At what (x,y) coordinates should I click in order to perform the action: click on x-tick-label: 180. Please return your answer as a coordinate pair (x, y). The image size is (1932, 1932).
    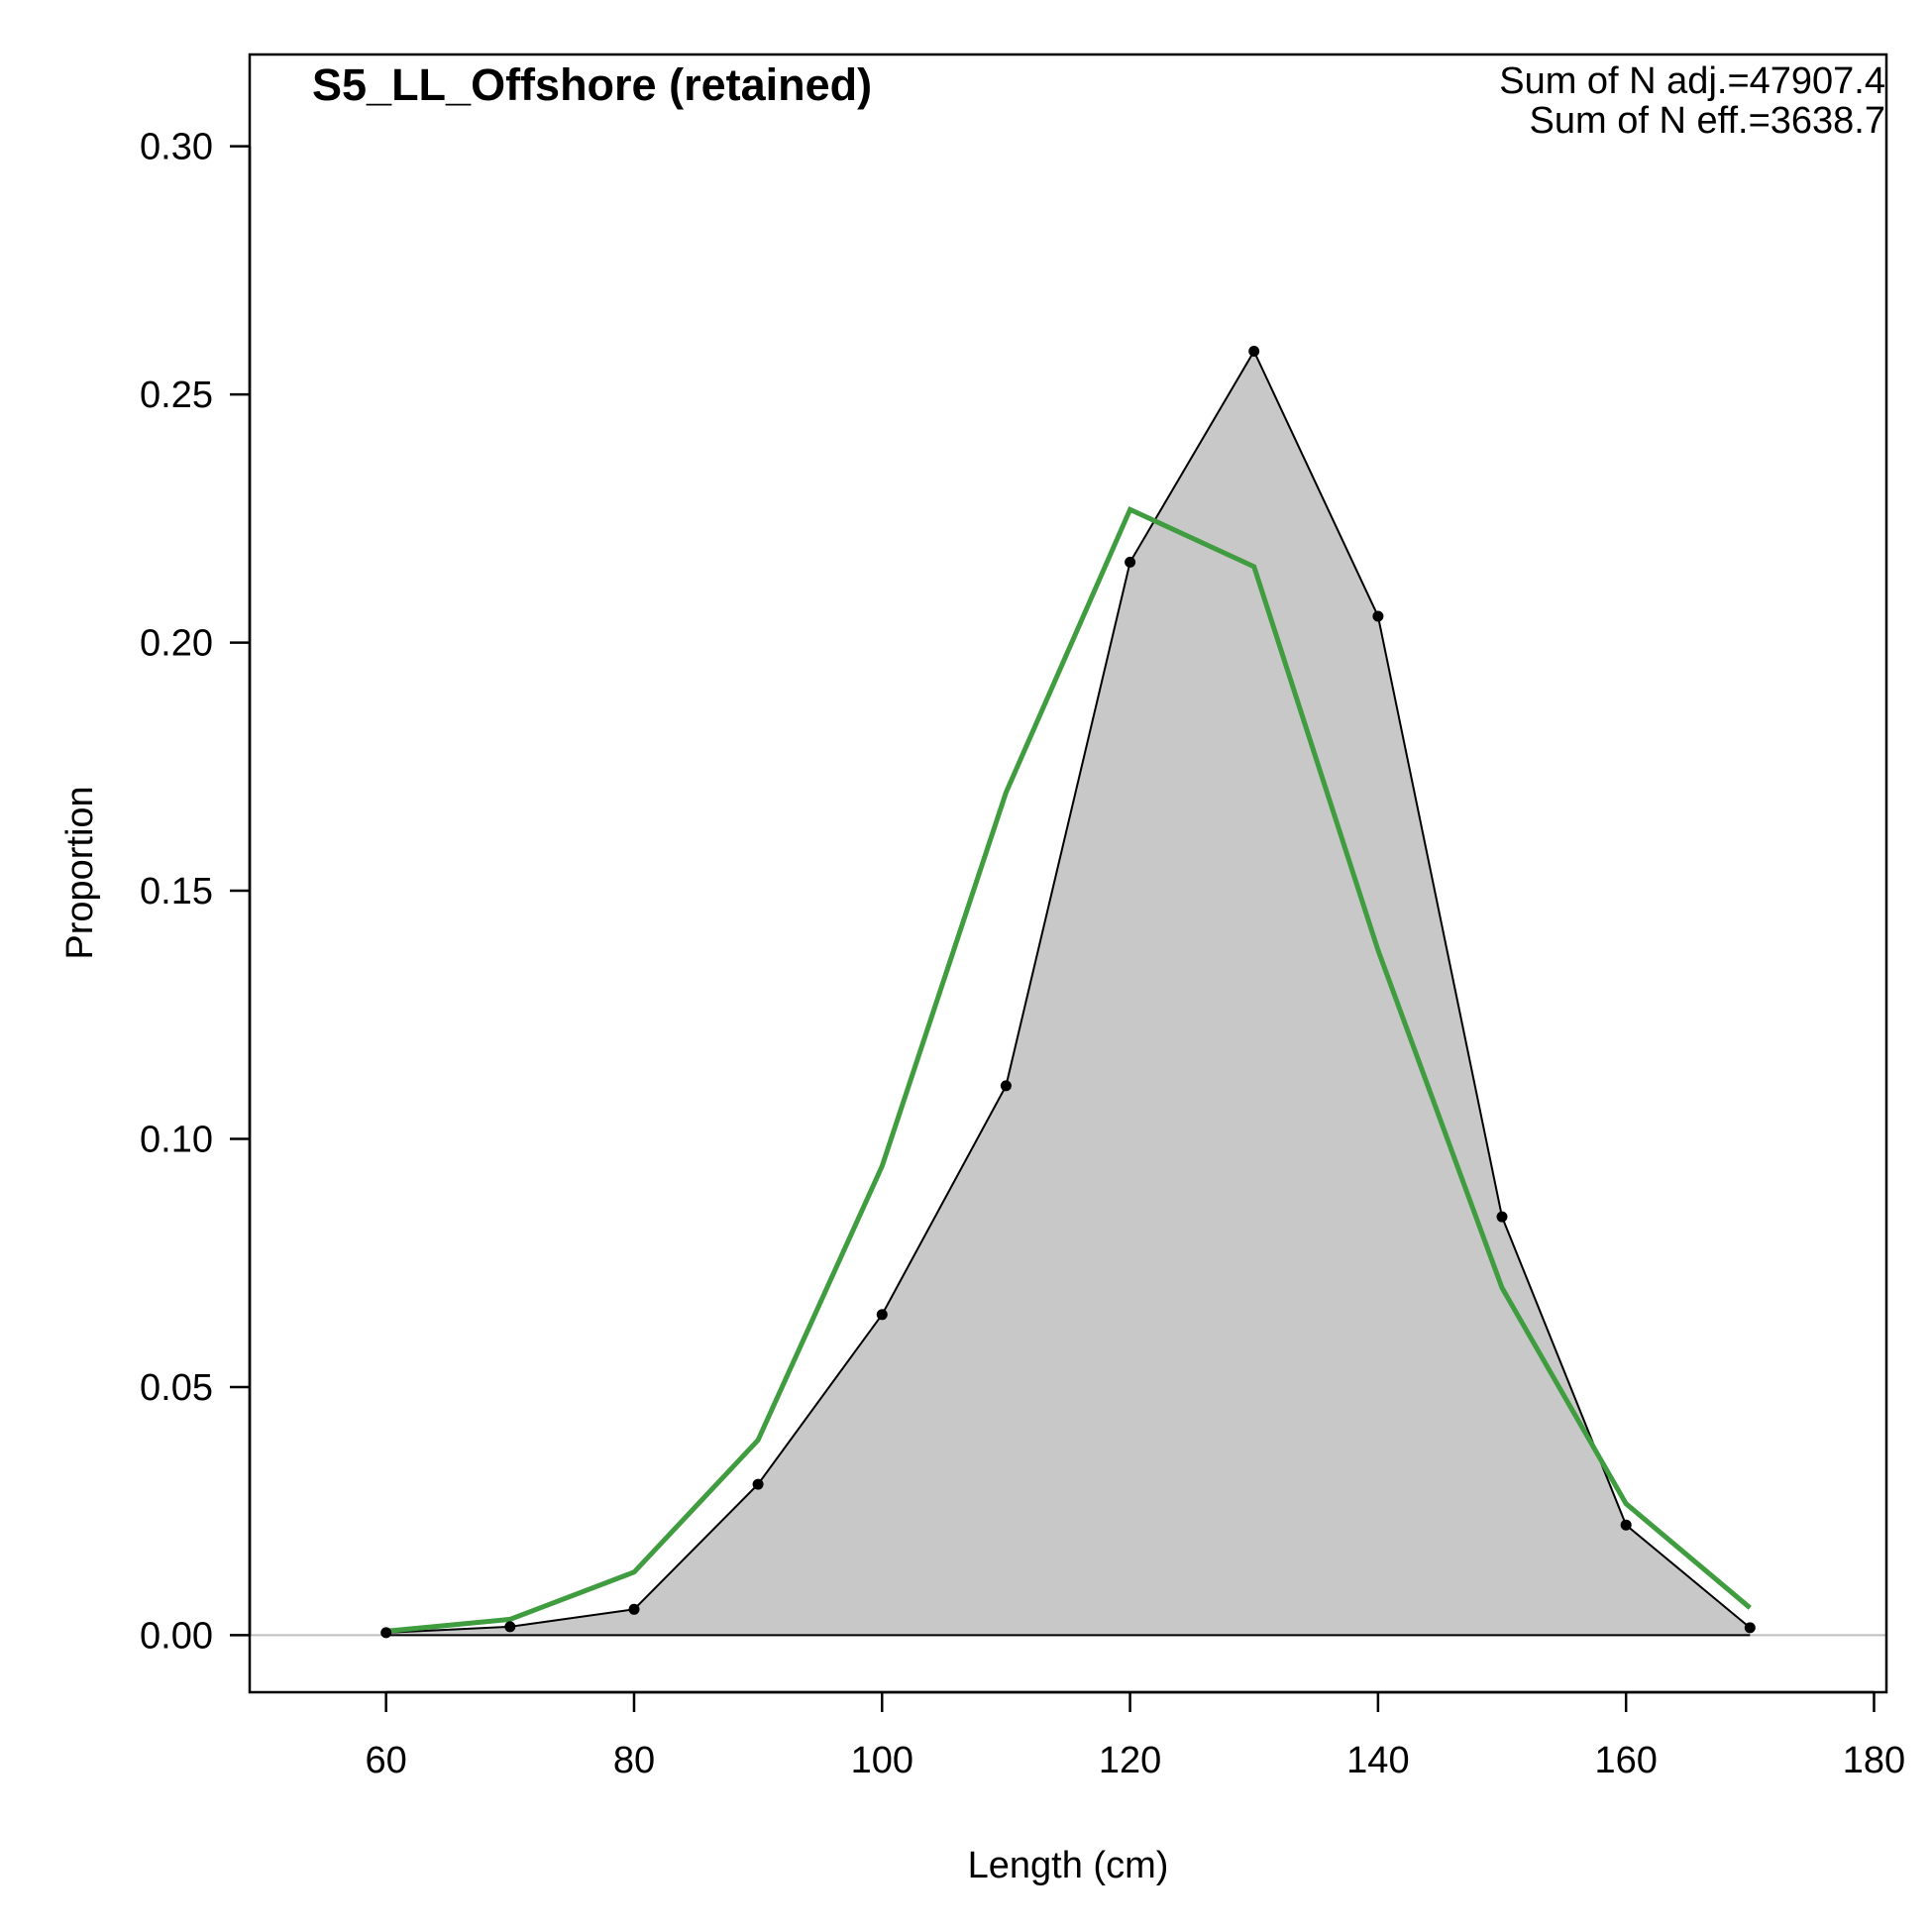
    Looking at the image, I should click on (1874, 1760).